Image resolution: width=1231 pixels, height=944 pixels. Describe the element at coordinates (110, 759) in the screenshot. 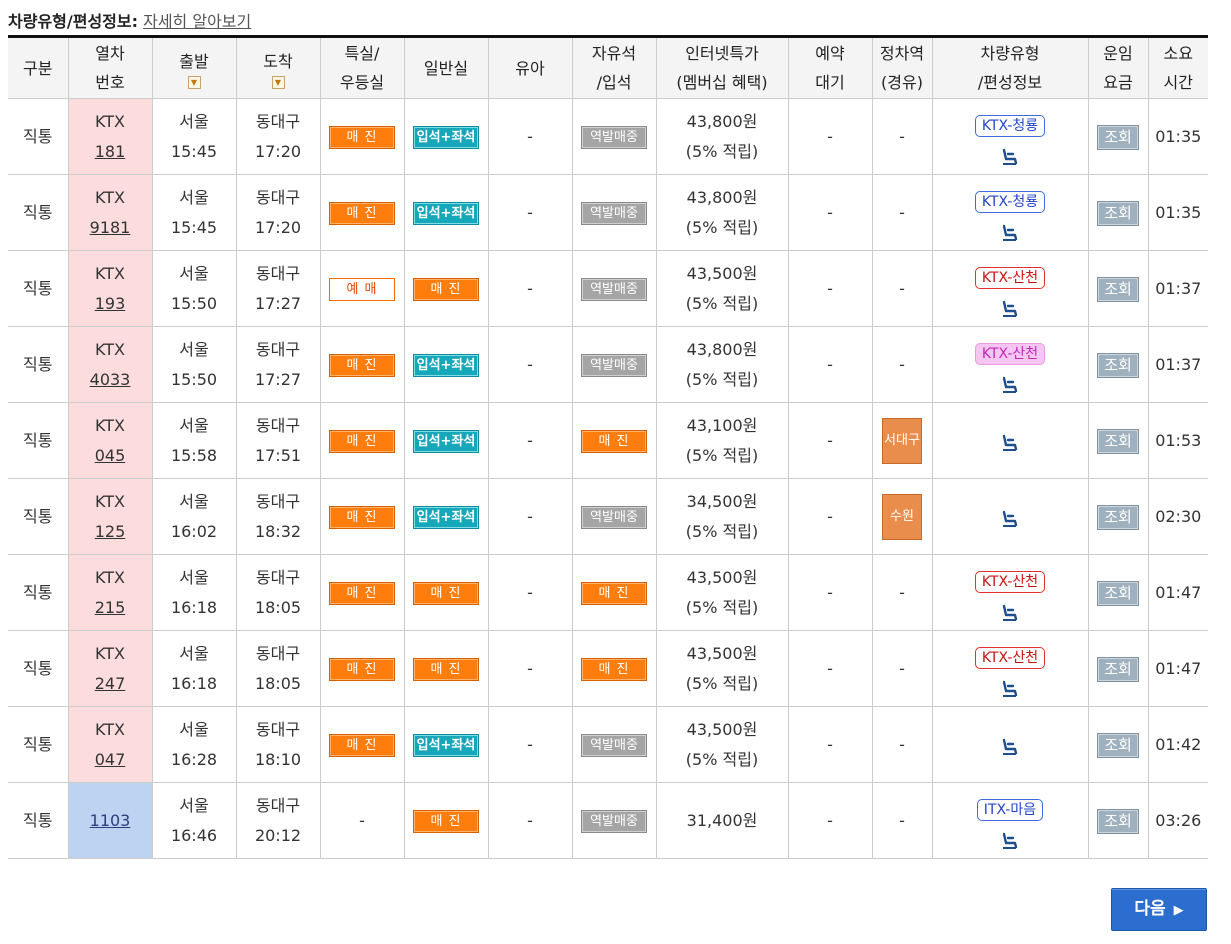

I see `train-number-link: 047` at that location.